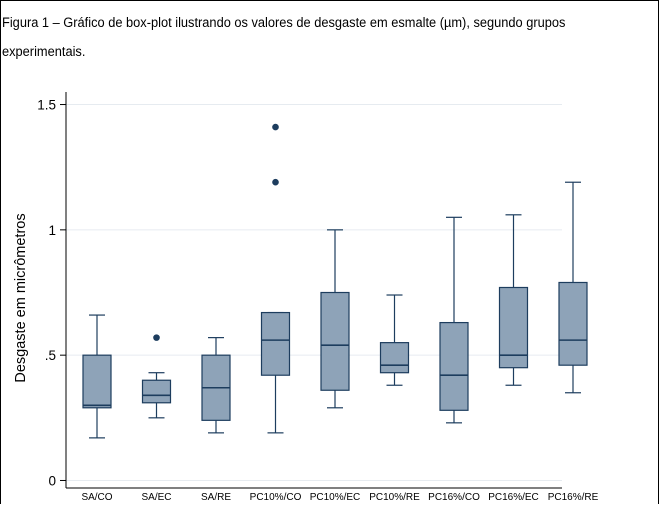 The image size is (661, 505). Describe the element at coordinates (50, 355) in the screenshot. I see `y-tick-label: .5` at that location.